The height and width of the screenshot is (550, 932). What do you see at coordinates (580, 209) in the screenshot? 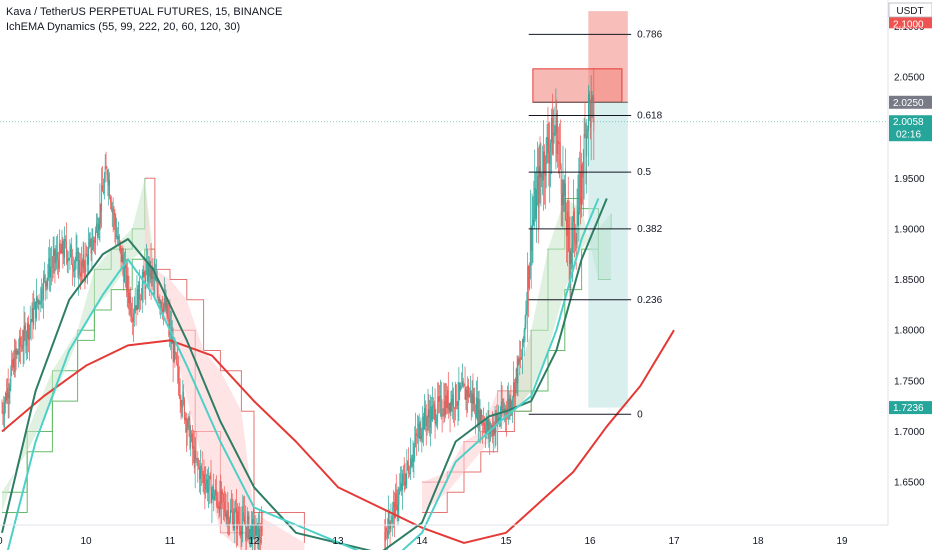
I see `short-position-tool` at bounding box center [580, 209].